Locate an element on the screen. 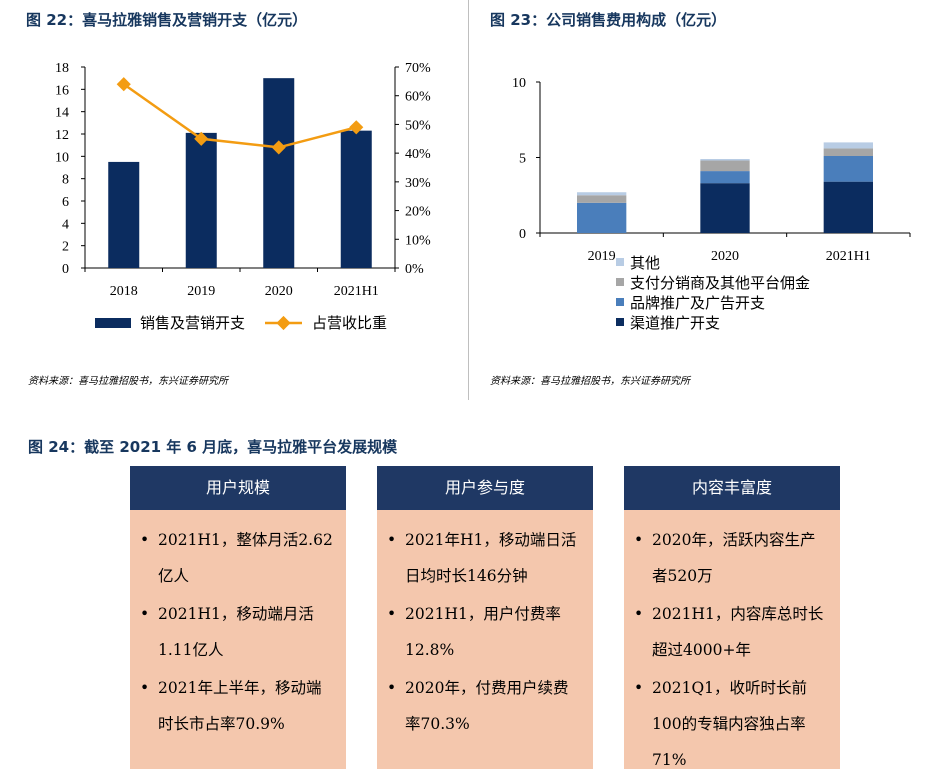 This screenshot has width=929, height=778. panel-header-content-richness: 内容丰富度 is located at coordinates (732, 488).